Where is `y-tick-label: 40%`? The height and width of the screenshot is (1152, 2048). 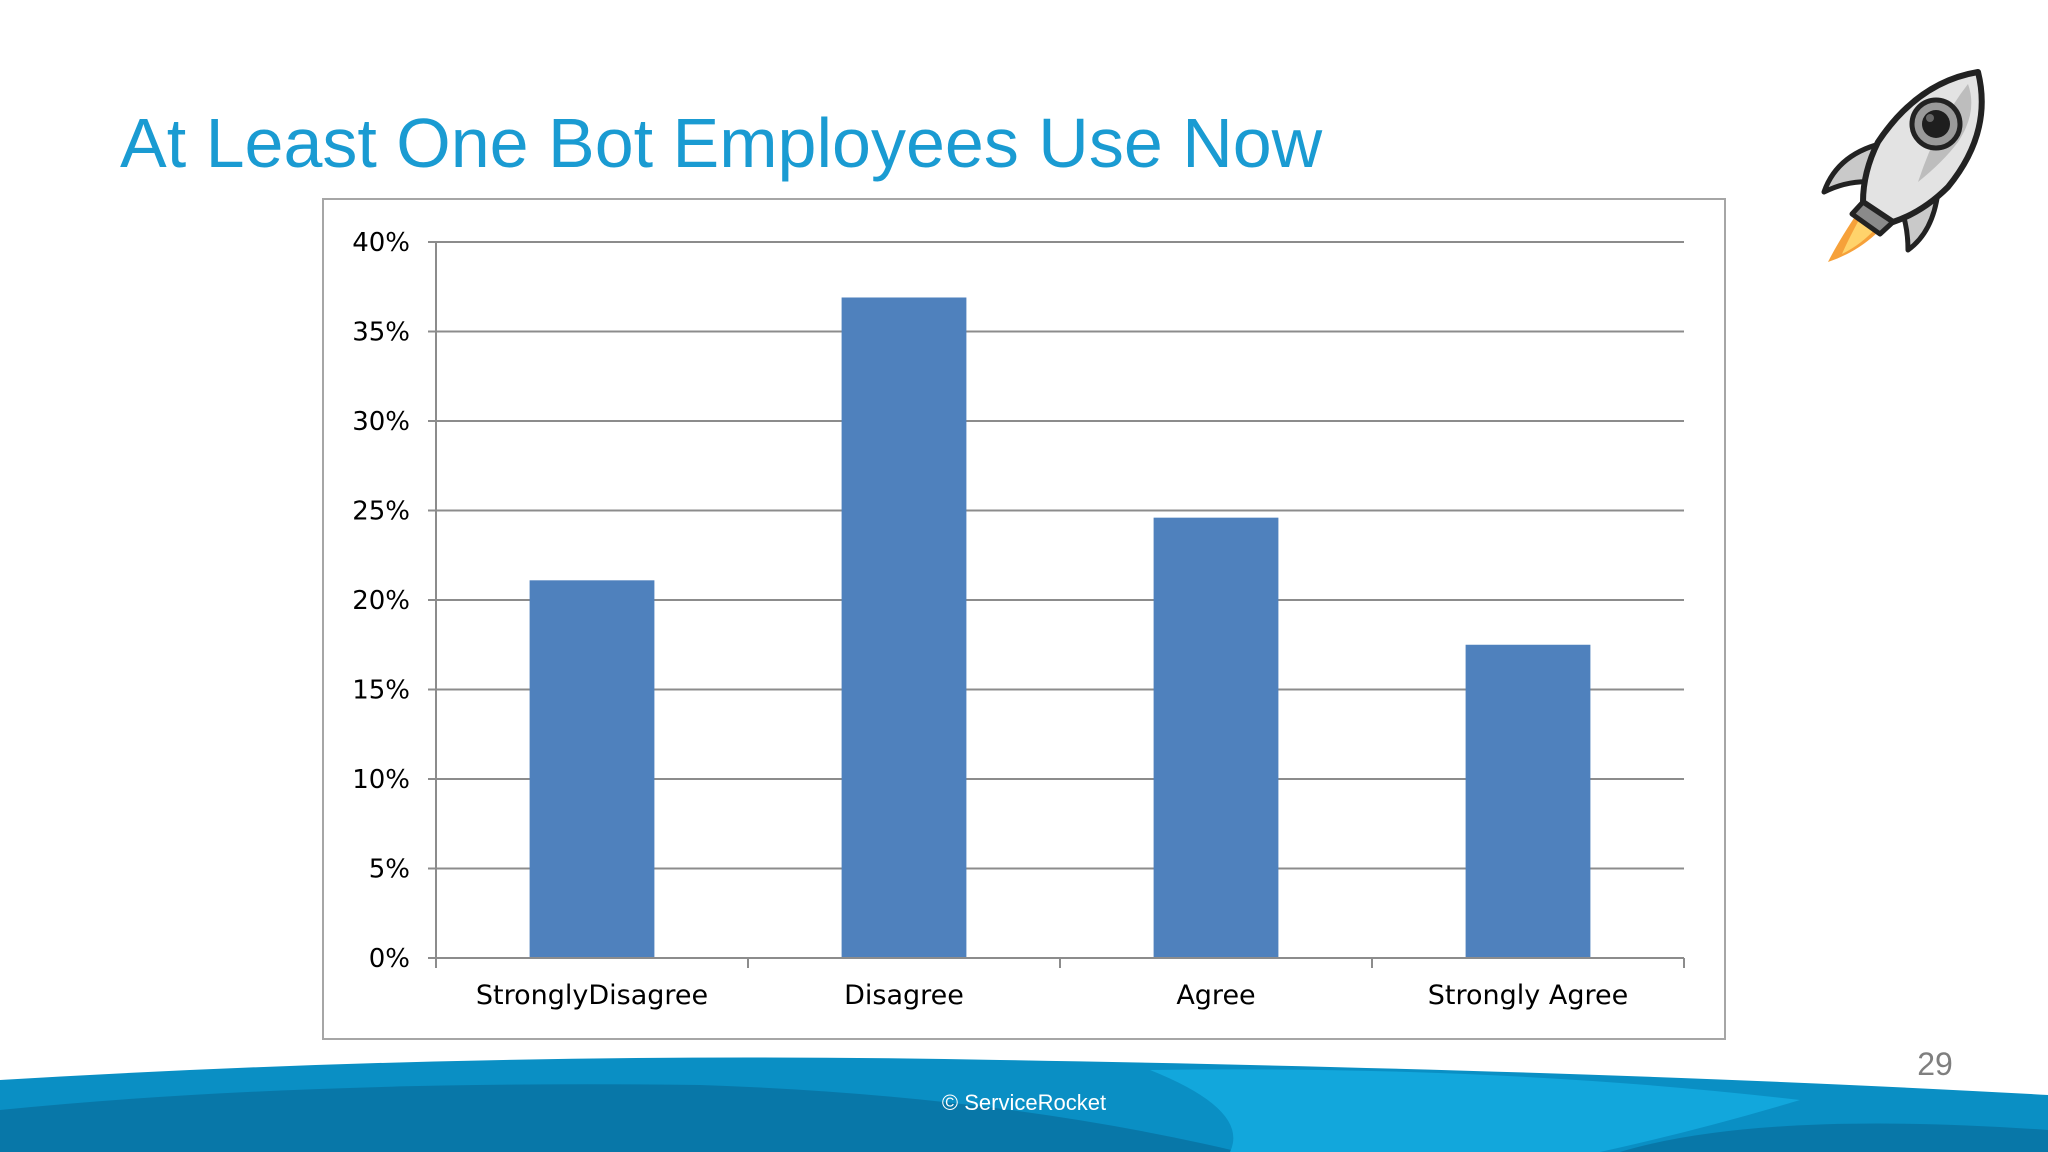
y-tick-label: 40% is located at coordinates (381, 243).